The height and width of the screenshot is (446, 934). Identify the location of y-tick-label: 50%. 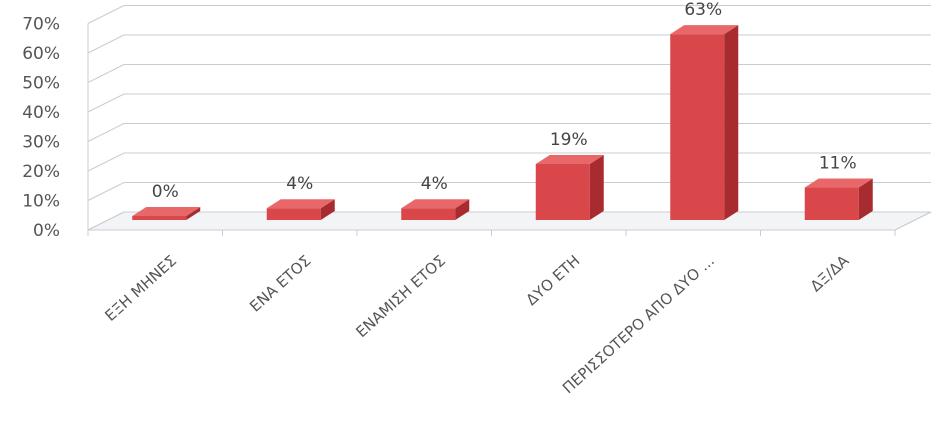
(41, 84).